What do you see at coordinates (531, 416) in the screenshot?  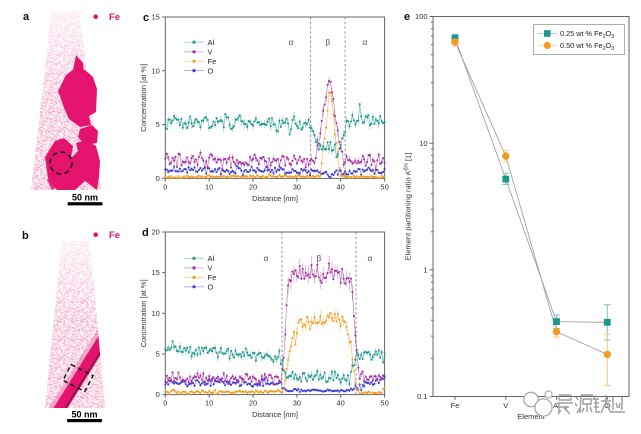 I see `svg-text: Element` at bounding box center [531, 416].